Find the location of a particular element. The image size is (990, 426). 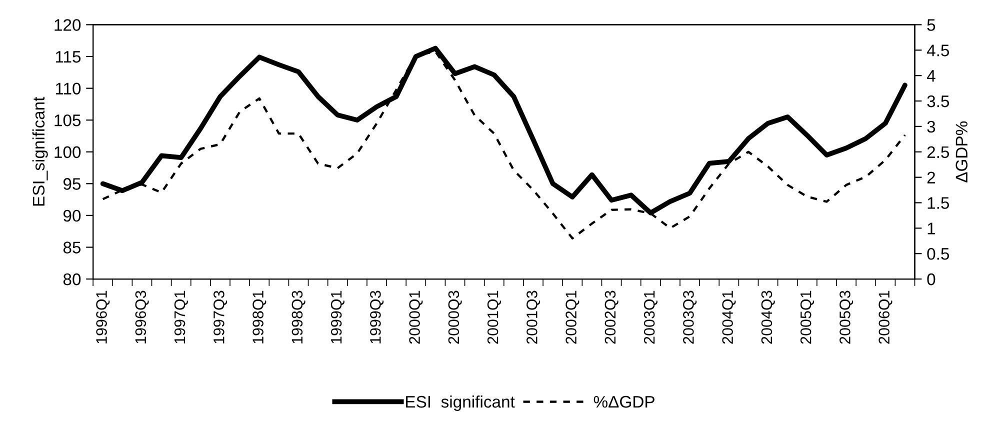

x-tick-label: 2000Q3 is located at coordinates (455, 317).